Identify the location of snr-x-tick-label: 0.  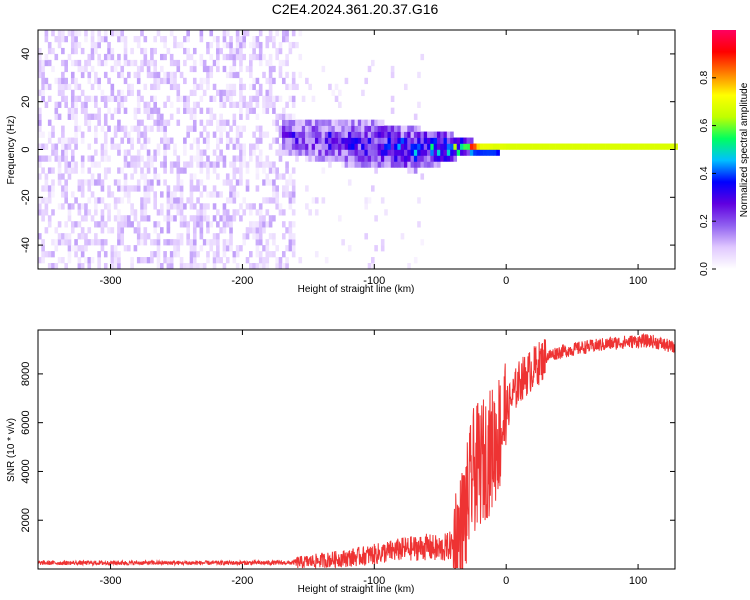
(506, 581).